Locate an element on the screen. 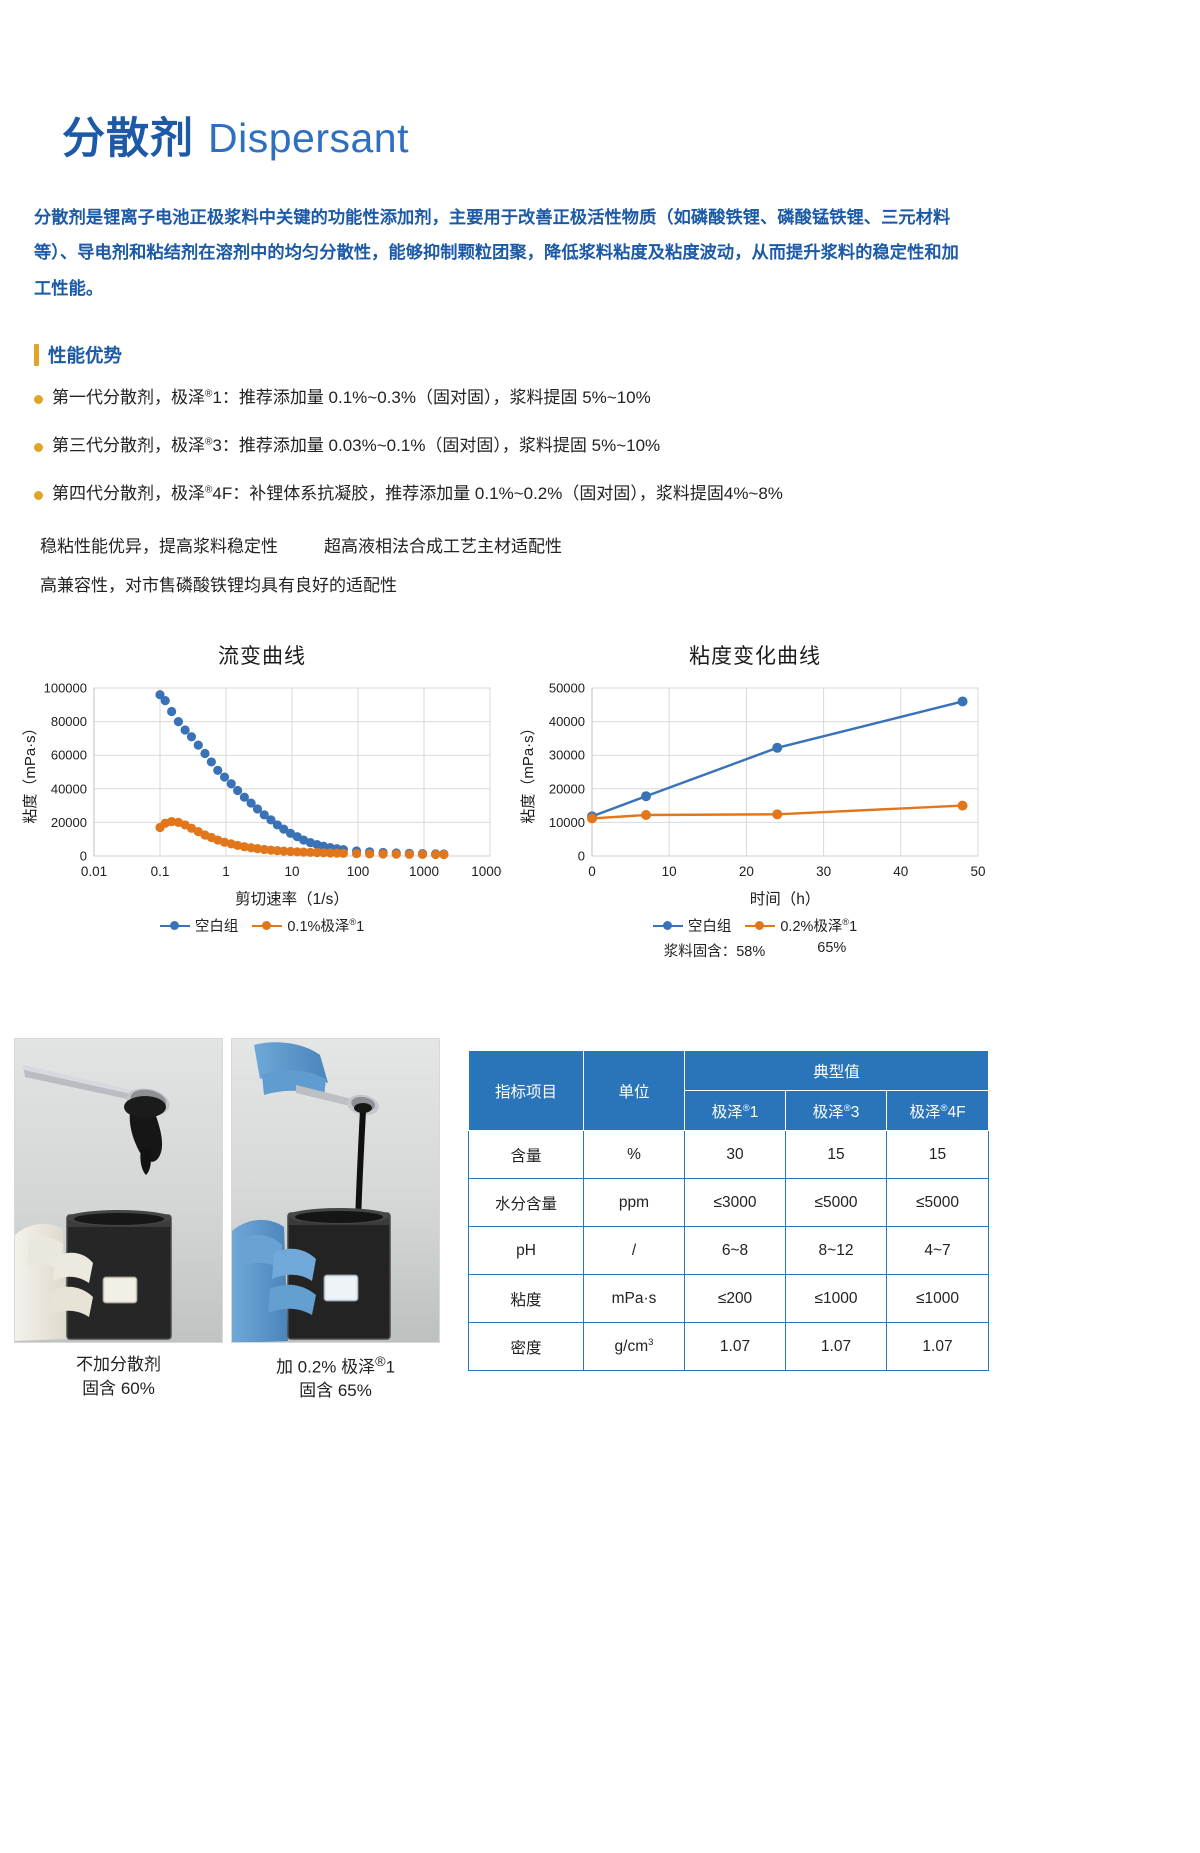 This screenshot has width=1200, height=1853. highlight-tag-row: 稳粘性能优异，提高浆料稳定性 超高液相法合成工艺主材适配性 is located at coordinates (509, 548).